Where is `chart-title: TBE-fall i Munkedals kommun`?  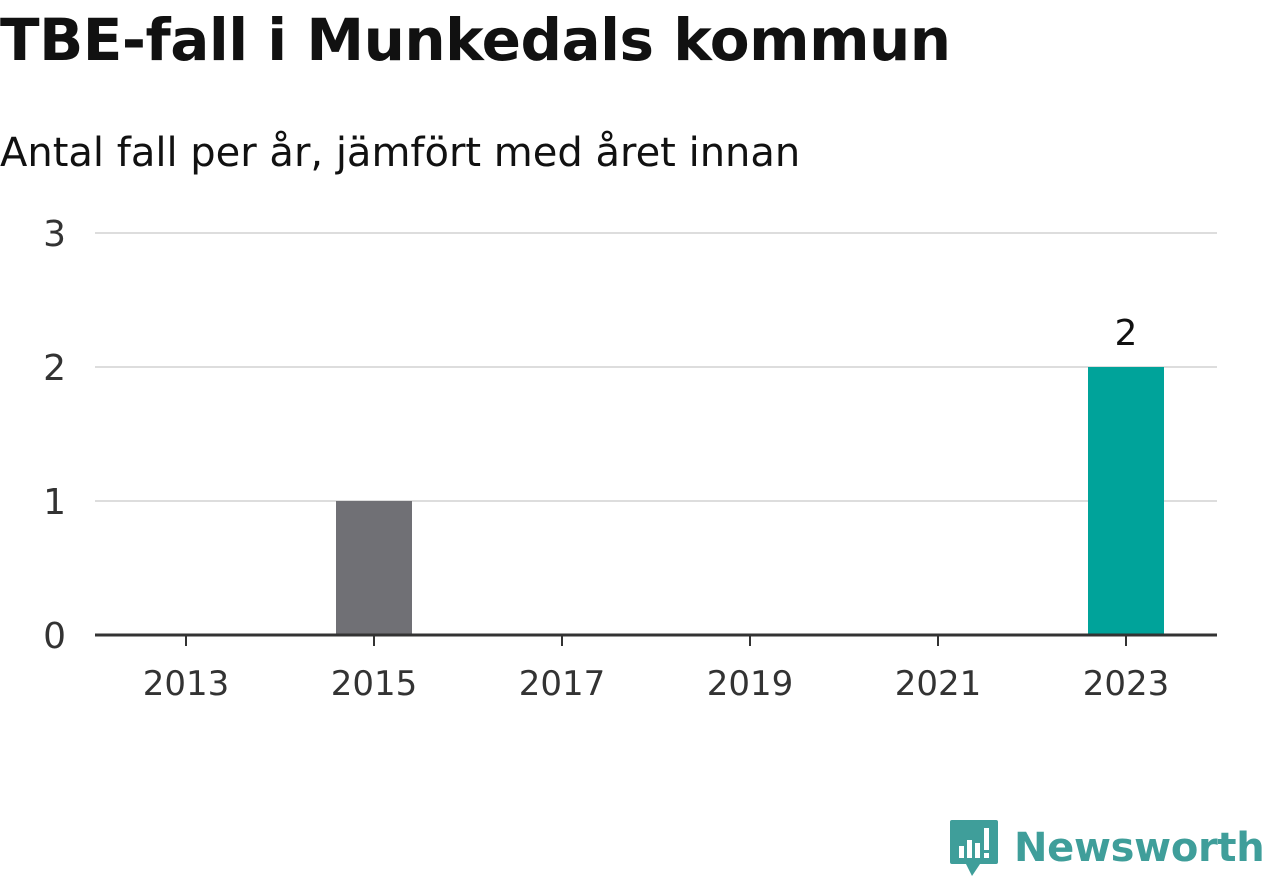
chart-title: TBE-fall i Munkedals kommun is located at coordinates (475, 40).